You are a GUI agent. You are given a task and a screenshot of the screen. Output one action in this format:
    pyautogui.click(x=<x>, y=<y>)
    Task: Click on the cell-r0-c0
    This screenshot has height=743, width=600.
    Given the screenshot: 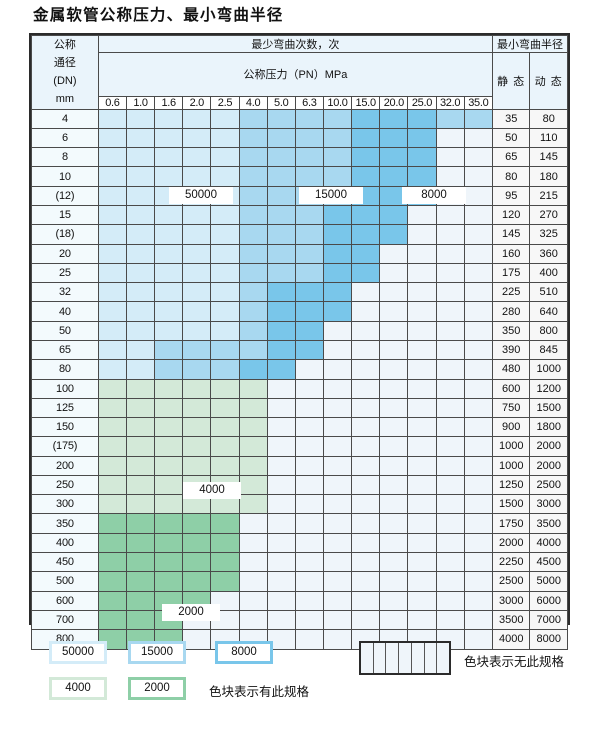 What is the action you would take?
    pyautogui.click(x=112, y=118)
    